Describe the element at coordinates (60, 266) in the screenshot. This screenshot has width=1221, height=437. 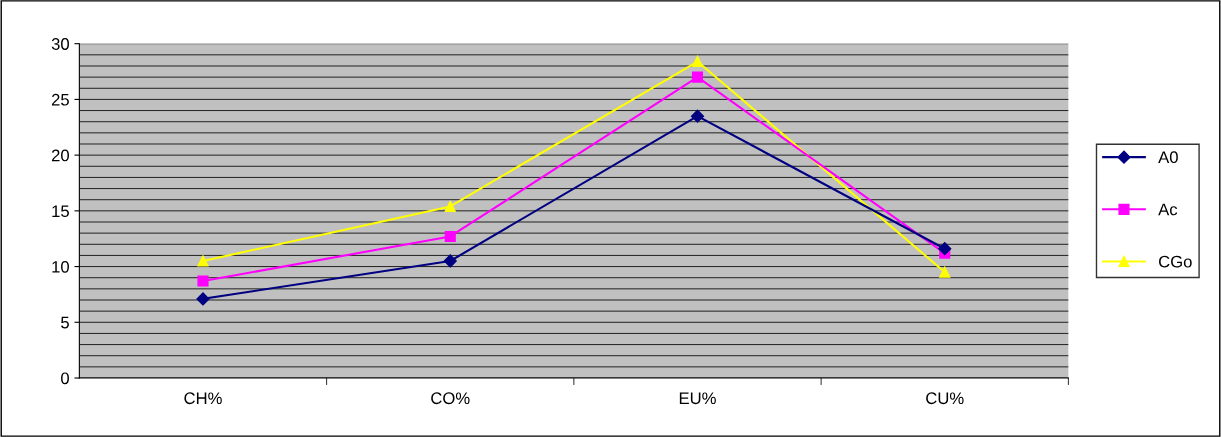
I see `y-tick-label: 10` at that location.